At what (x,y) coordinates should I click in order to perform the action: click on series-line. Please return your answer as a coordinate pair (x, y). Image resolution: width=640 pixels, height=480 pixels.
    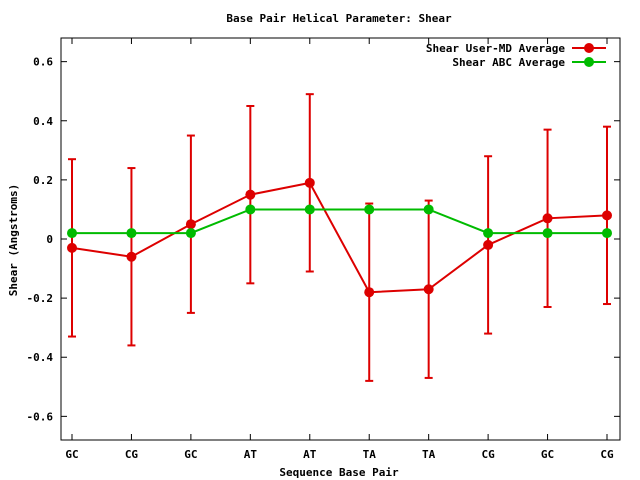
    Looking at the image, I should click on (339, 221).